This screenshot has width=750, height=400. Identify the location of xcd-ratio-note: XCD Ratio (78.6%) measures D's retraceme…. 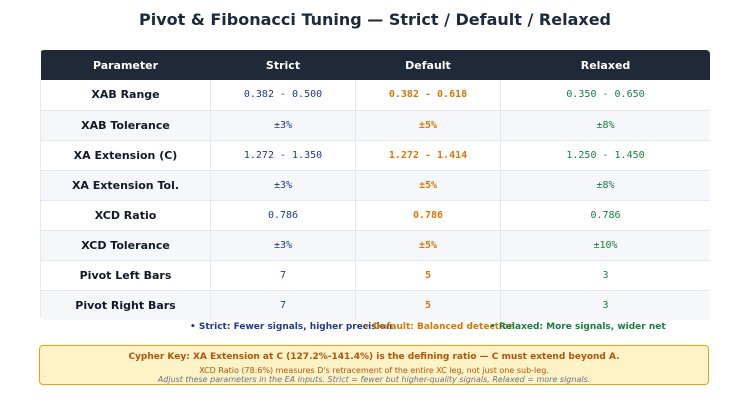
(374, 370).